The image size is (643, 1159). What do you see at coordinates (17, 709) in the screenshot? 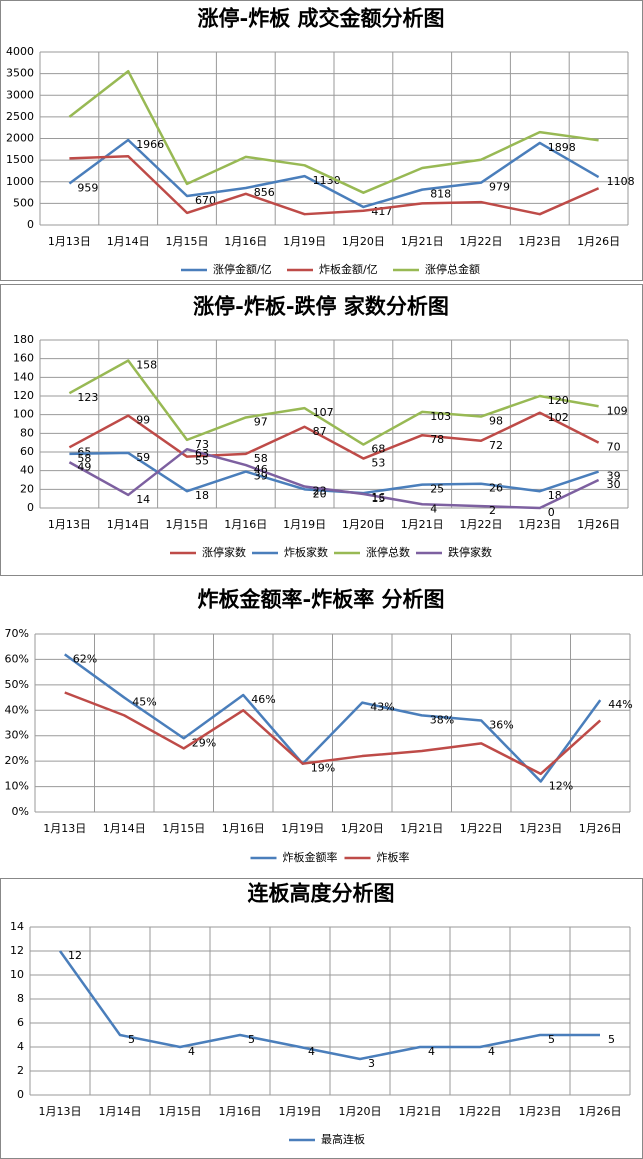
I see `y-tick-label: 40%` at bounding box center [17, 709].